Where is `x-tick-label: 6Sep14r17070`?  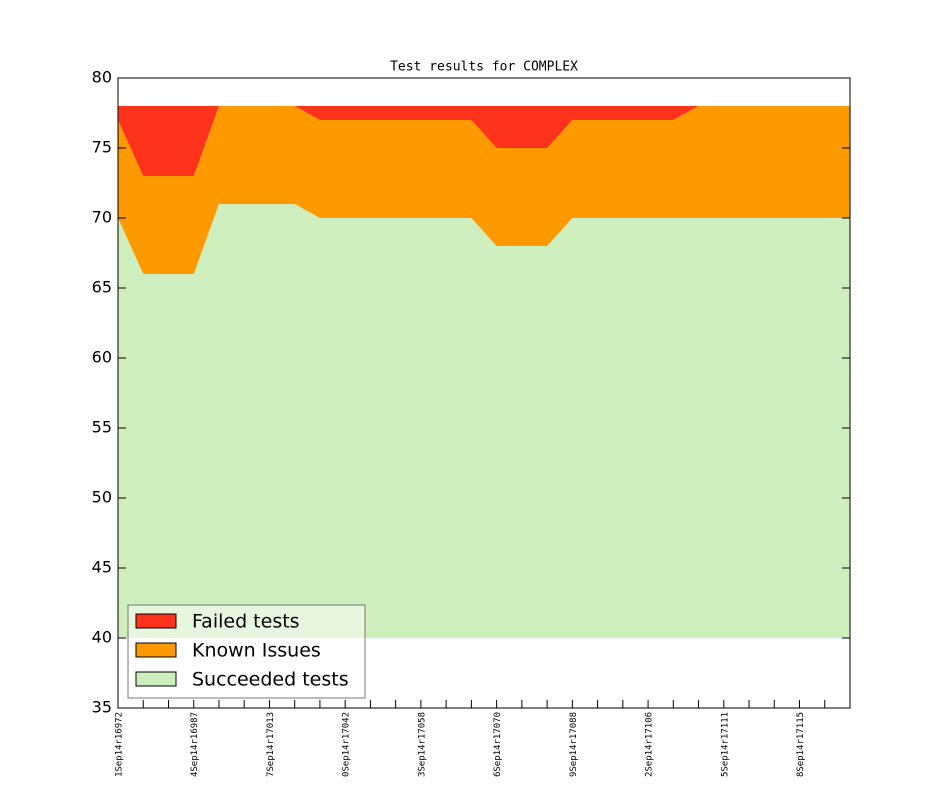
x-tick-label: 6Sep14r17070 is located at coordinates (498, 744).